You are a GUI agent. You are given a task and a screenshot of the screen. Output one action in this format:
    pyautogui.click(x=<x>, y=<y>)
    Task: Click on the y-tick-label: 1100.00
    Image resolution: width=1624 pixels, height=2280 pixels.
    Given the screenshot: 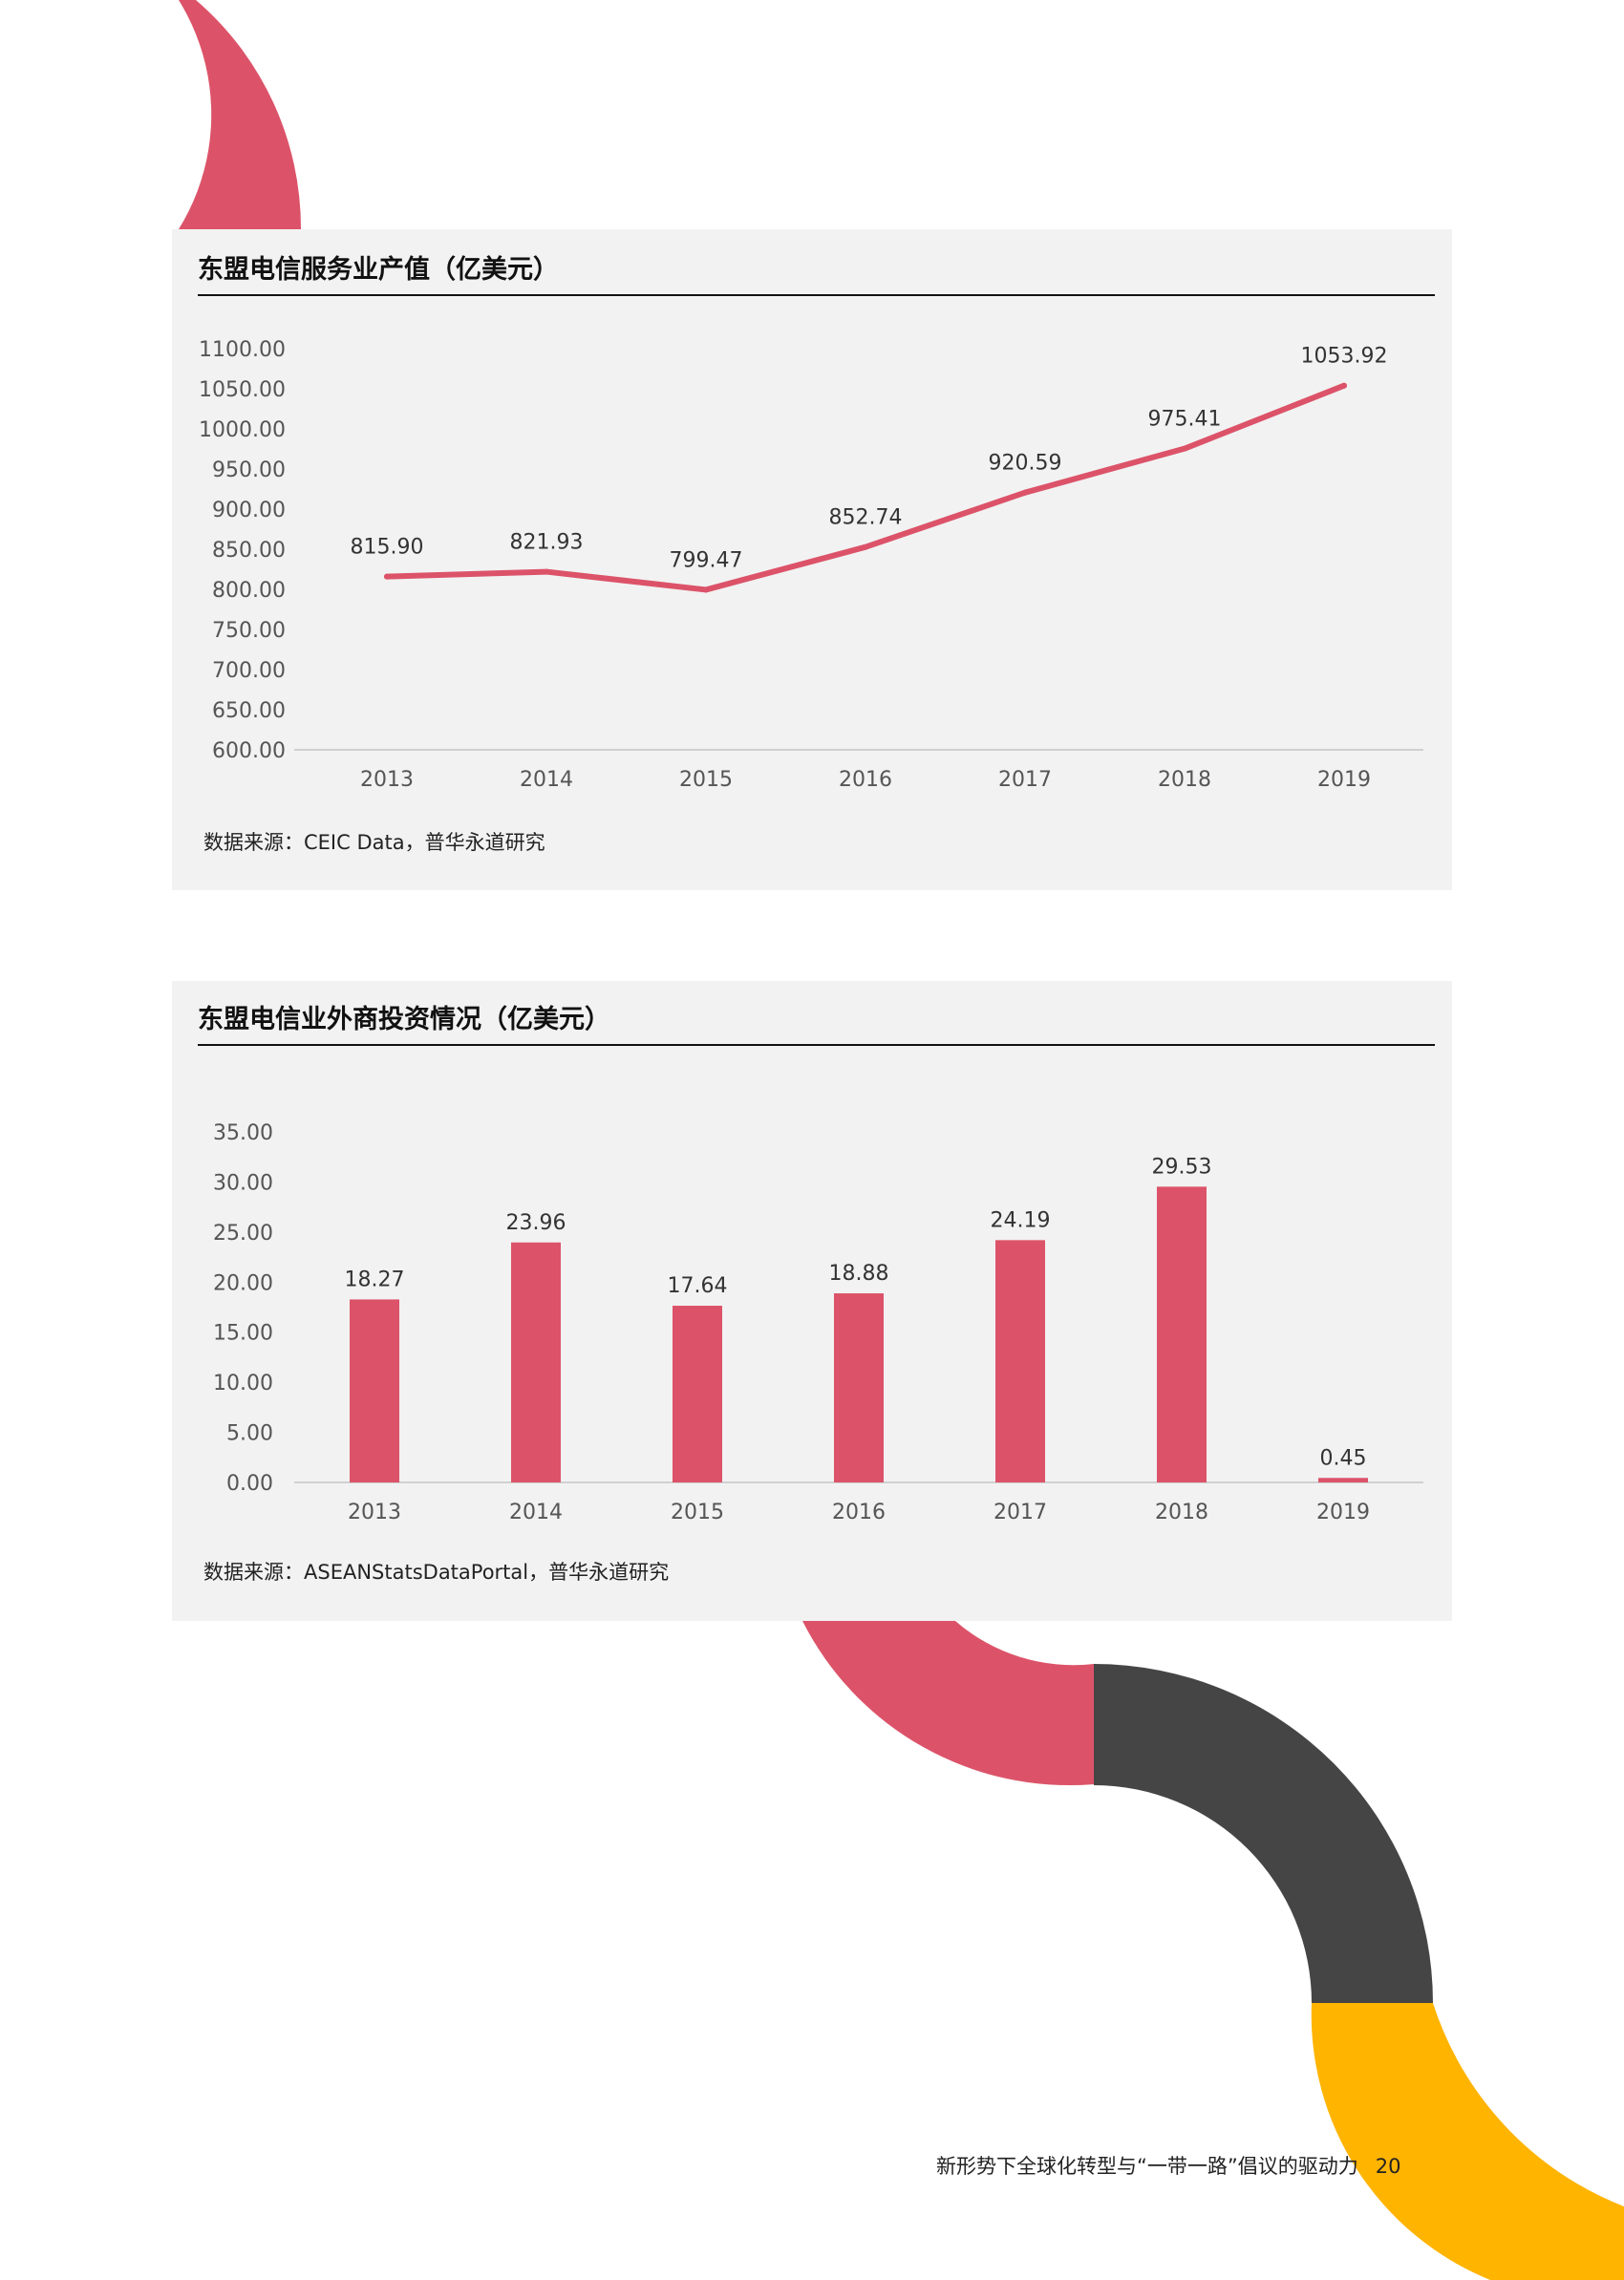 What is the action you would take?
    pyautogui.click(x=243, y=350)
    